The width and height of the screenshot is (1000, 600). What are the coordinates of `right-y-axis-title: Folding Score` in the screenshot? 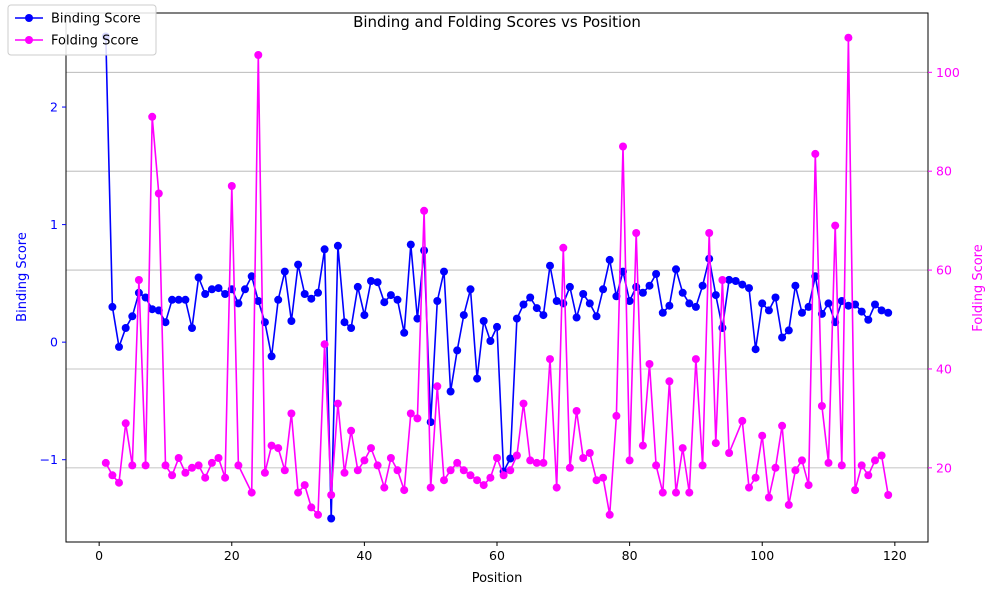 It's located at (978, 287).